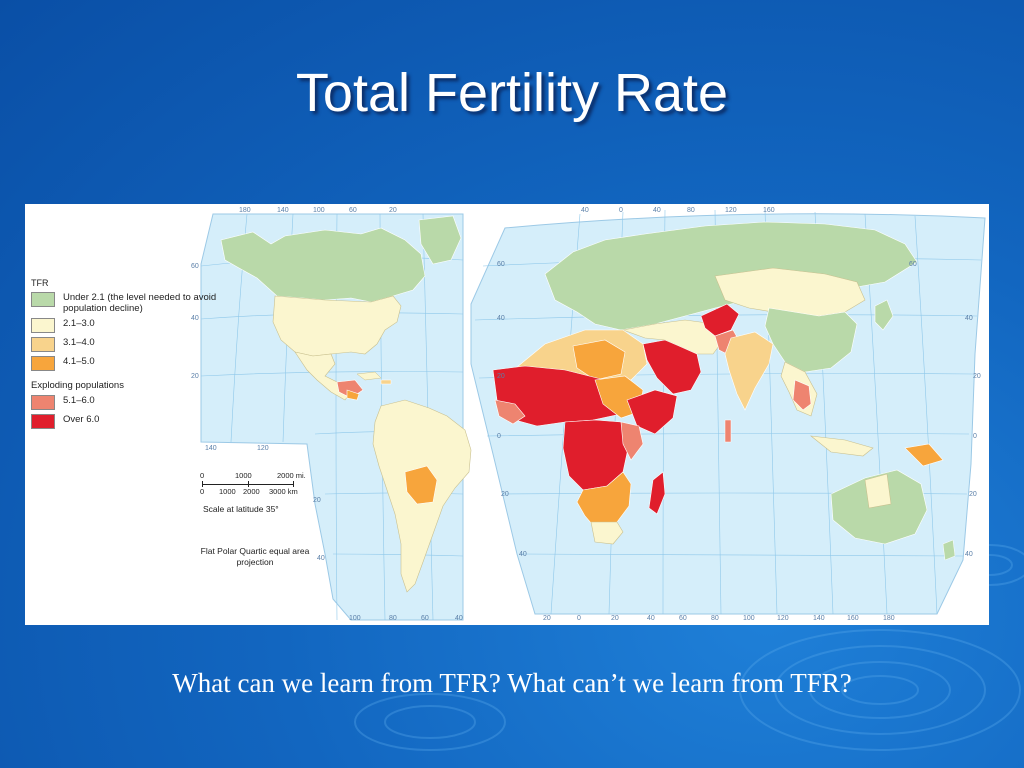  I want to click on legend-item: 5.1–6.0, so click(127, 402).